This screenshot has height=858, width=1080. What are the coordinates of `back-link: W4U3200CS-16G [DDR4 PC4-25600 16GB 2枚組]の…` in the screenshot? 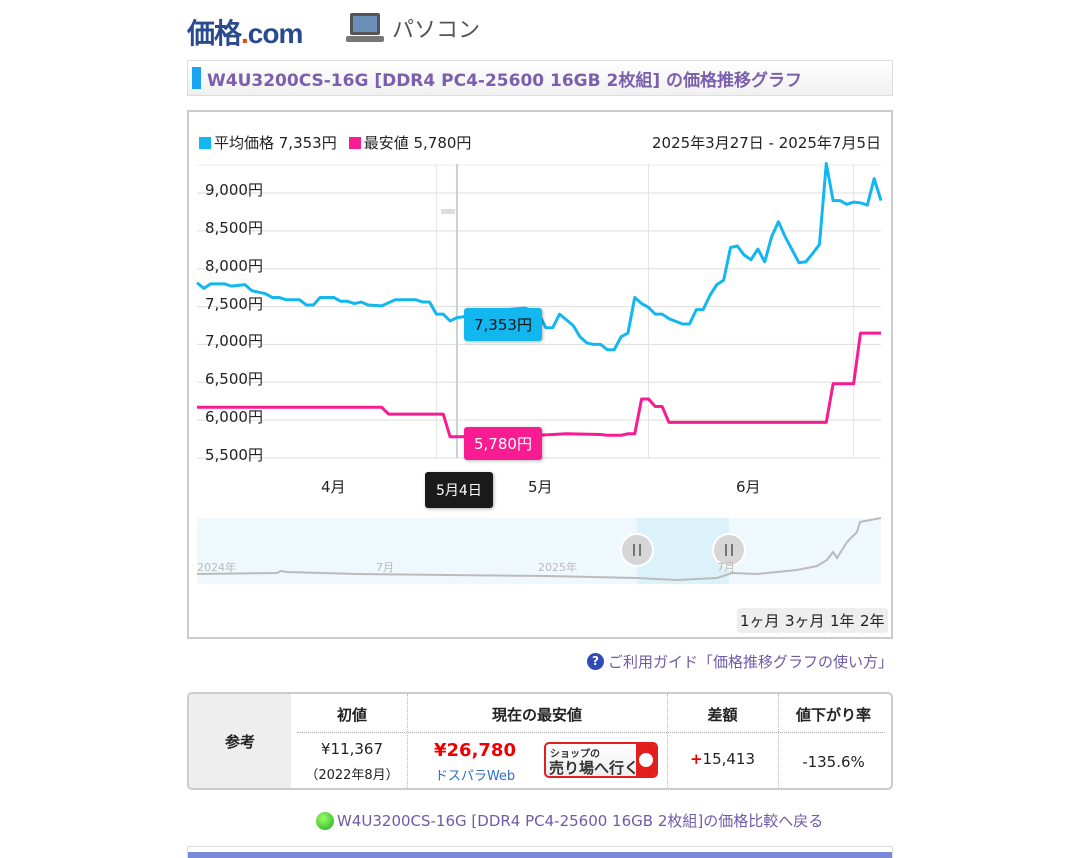 It's located at (569, 820).